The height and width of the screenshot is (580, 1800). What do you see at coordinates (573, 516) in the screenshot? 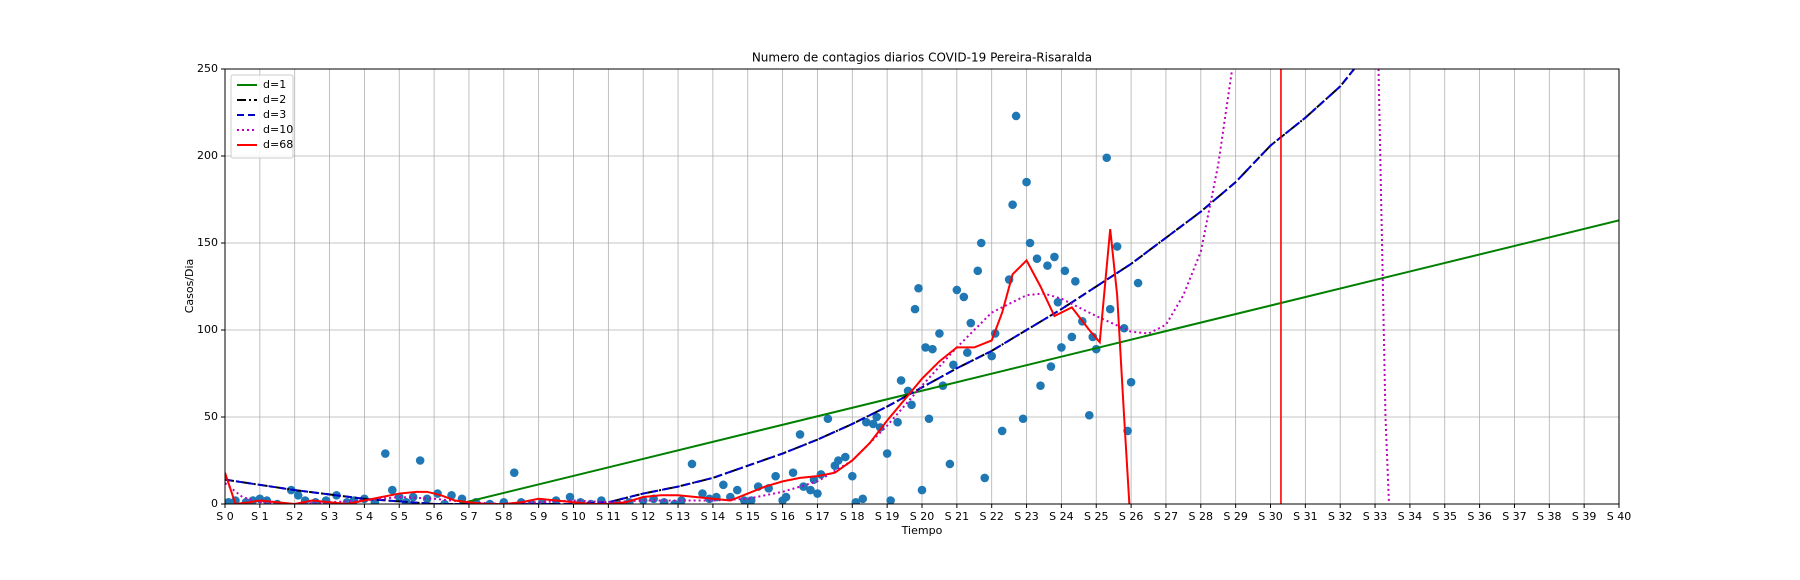
I see `x-tick-label: S 10` at bounding box center [573, 516].